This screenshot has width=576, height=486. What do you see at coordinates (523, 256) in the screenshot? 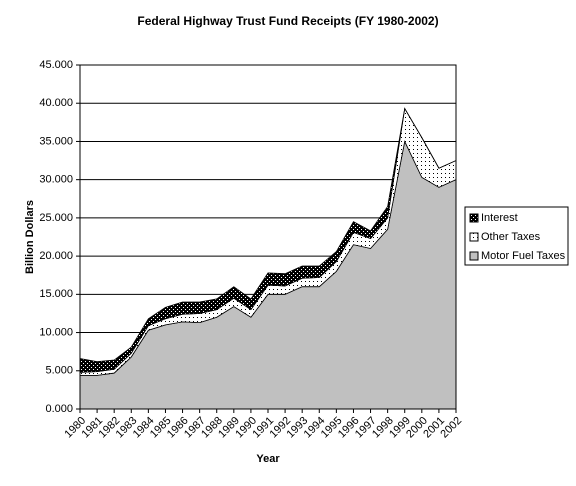
I see `legend-label: Motor Fuel Taxes` at bounding box center [523, 256].